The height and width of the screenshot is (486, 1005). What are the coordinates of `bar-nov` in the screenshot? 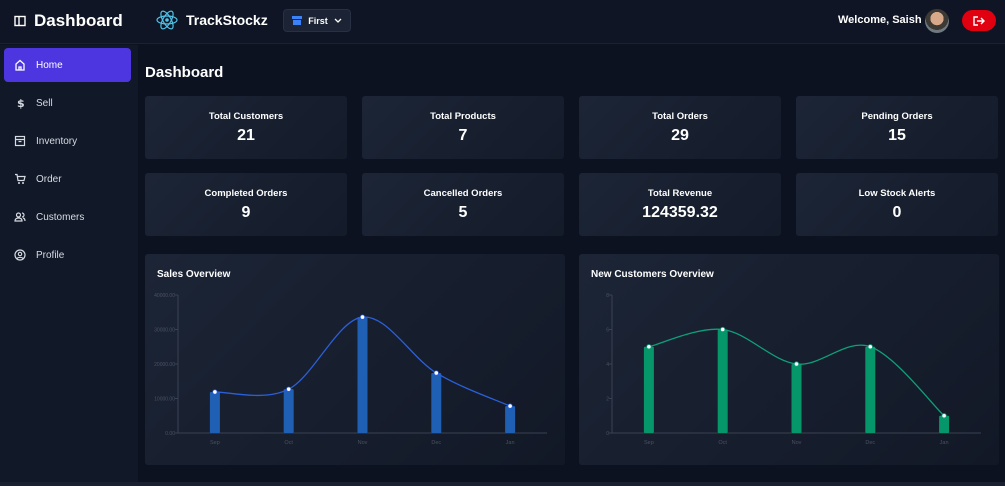 It's located at (362, 375).